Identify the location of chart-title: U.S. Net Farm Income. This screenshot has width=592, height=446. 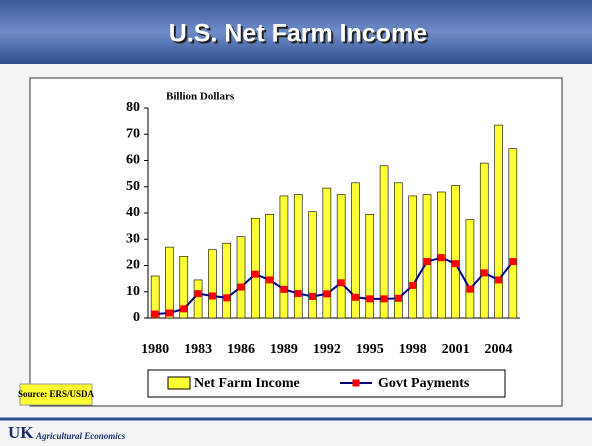
(298, 34).